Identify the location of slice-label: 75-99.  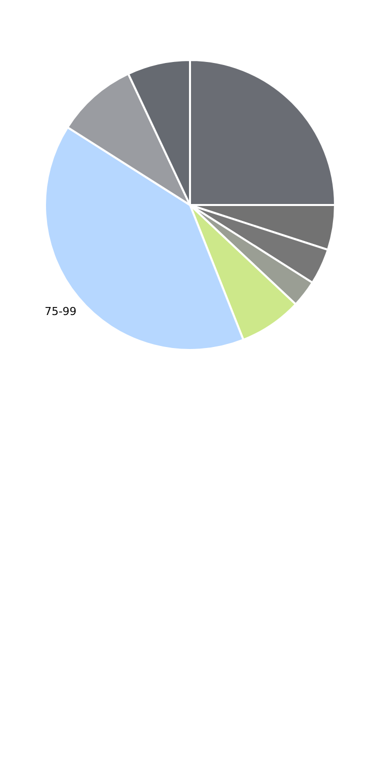
(60, 311).